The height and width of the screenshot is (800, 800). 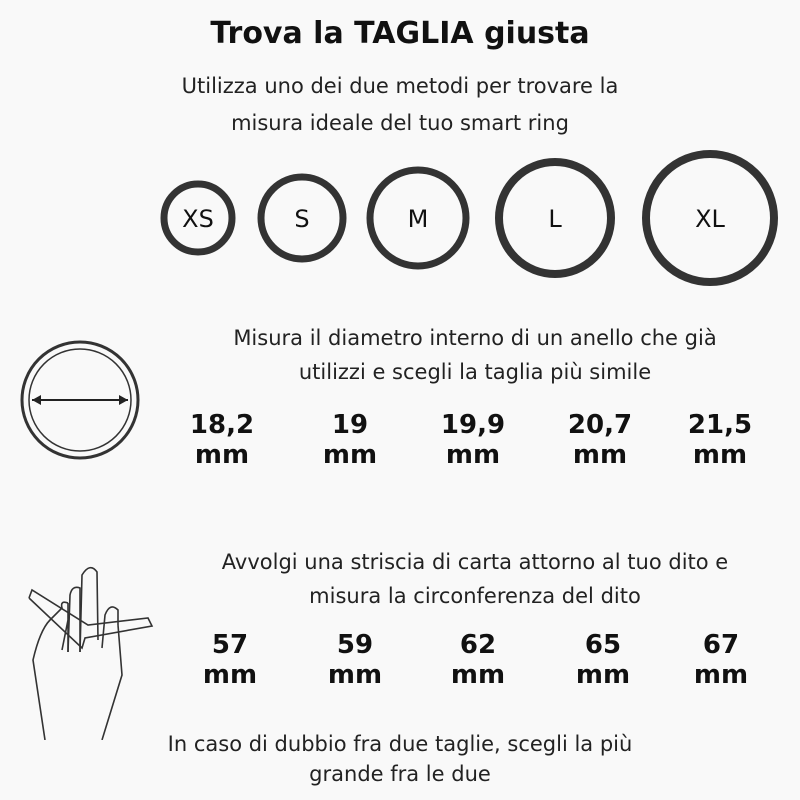 I want to click on ring-s: S, so click(x=302, y=218).